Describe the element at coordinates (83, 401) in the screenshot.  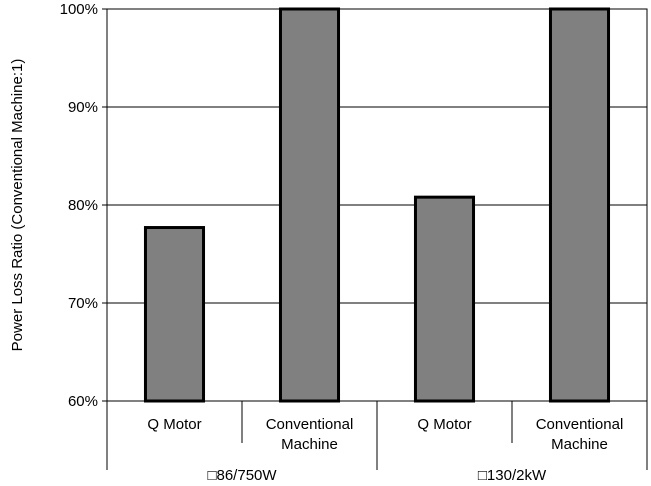
I see `y-tick-label: 60%` at that location.